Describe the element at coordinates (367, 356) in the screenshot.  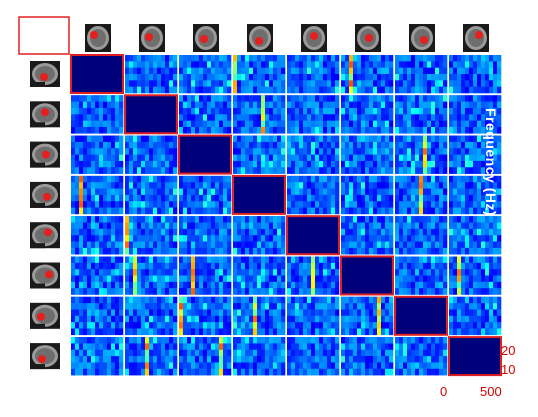
I see `cell-r8-c6` at that location.